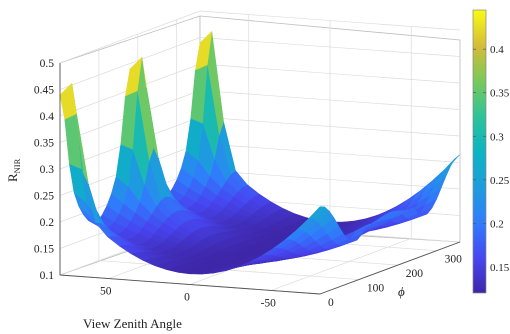  Describe the element at coordinates (376, 289) in the screenshot. I see `y-tick-label: 100` at that location.